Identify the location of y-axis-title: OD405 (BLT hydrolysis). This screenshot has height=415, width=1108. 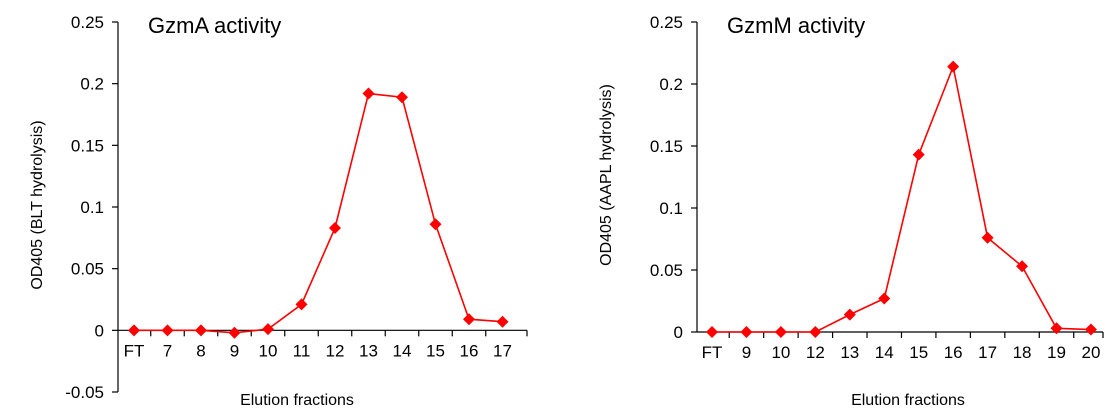
(37, 204).